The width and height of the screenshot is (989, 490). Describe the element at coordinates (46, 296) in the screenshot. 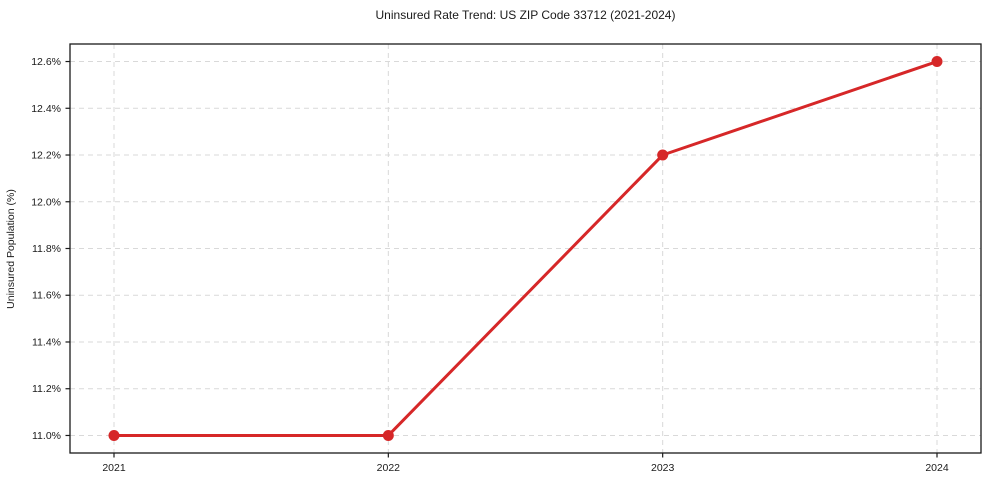

I see `y-tick-label: 11.6%` at that location.